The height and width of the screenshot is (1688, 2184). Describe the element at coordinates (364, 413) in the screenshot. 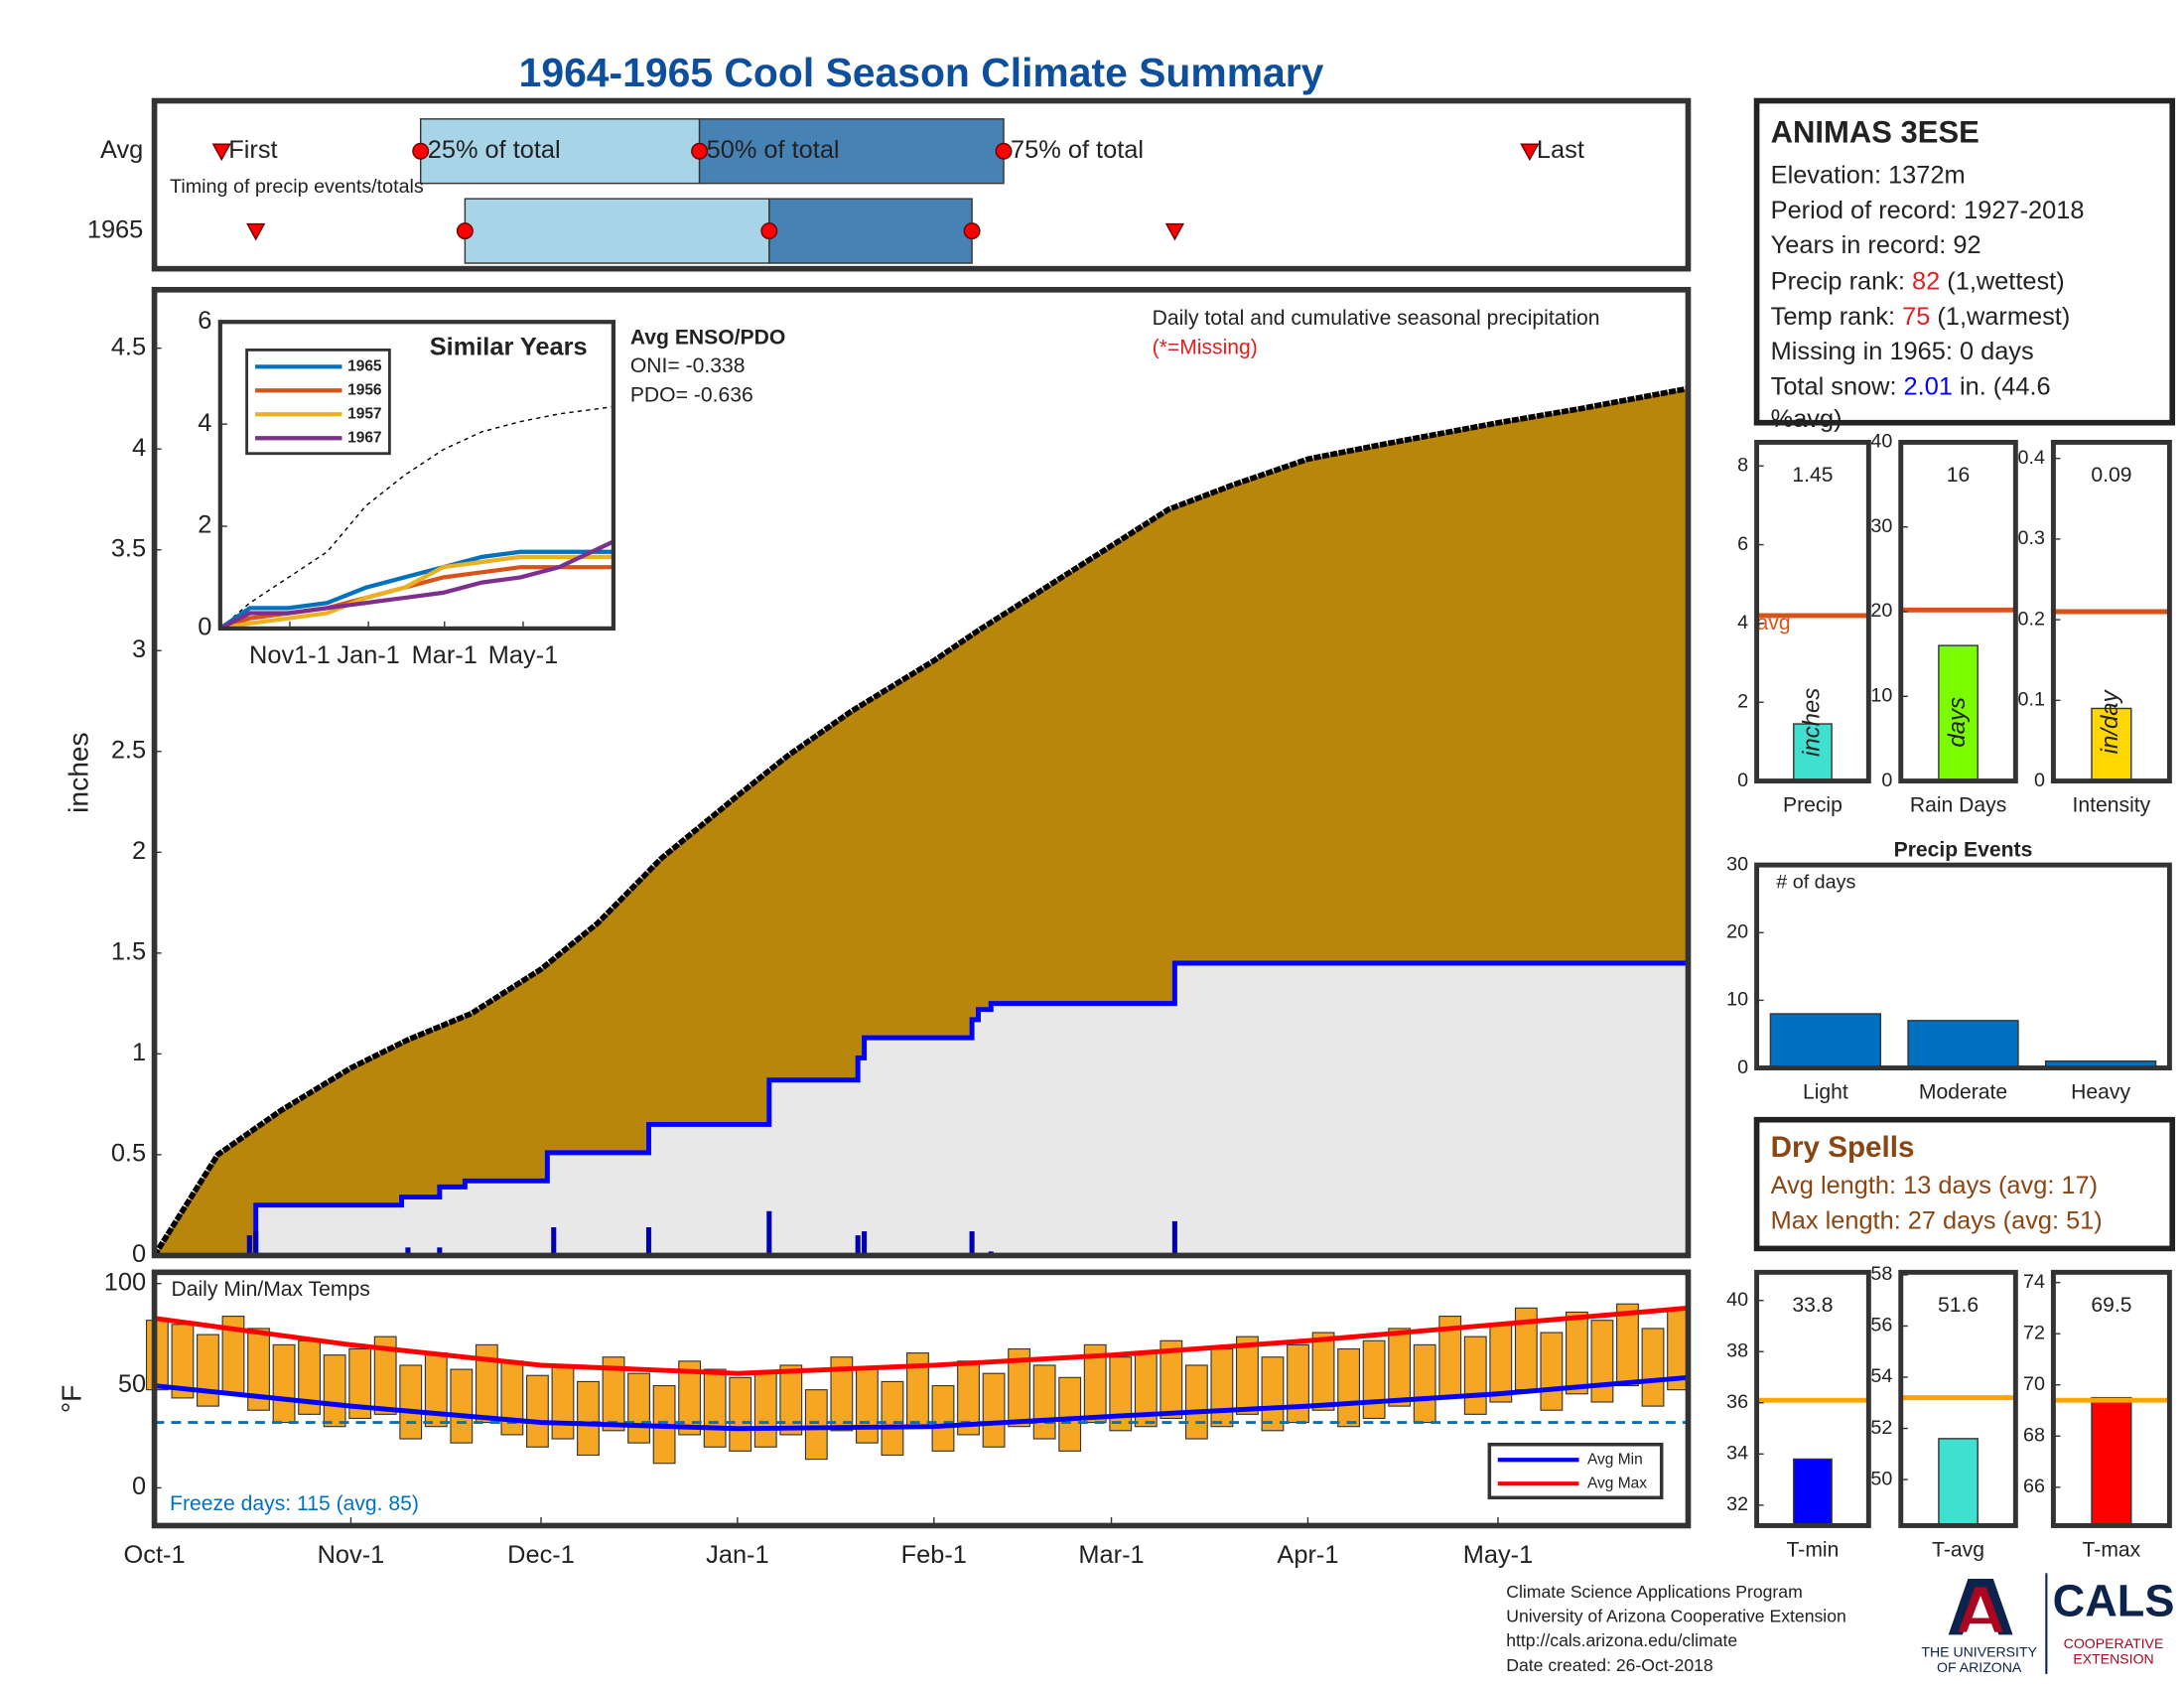

I see `legend-label: 1957` at that location.